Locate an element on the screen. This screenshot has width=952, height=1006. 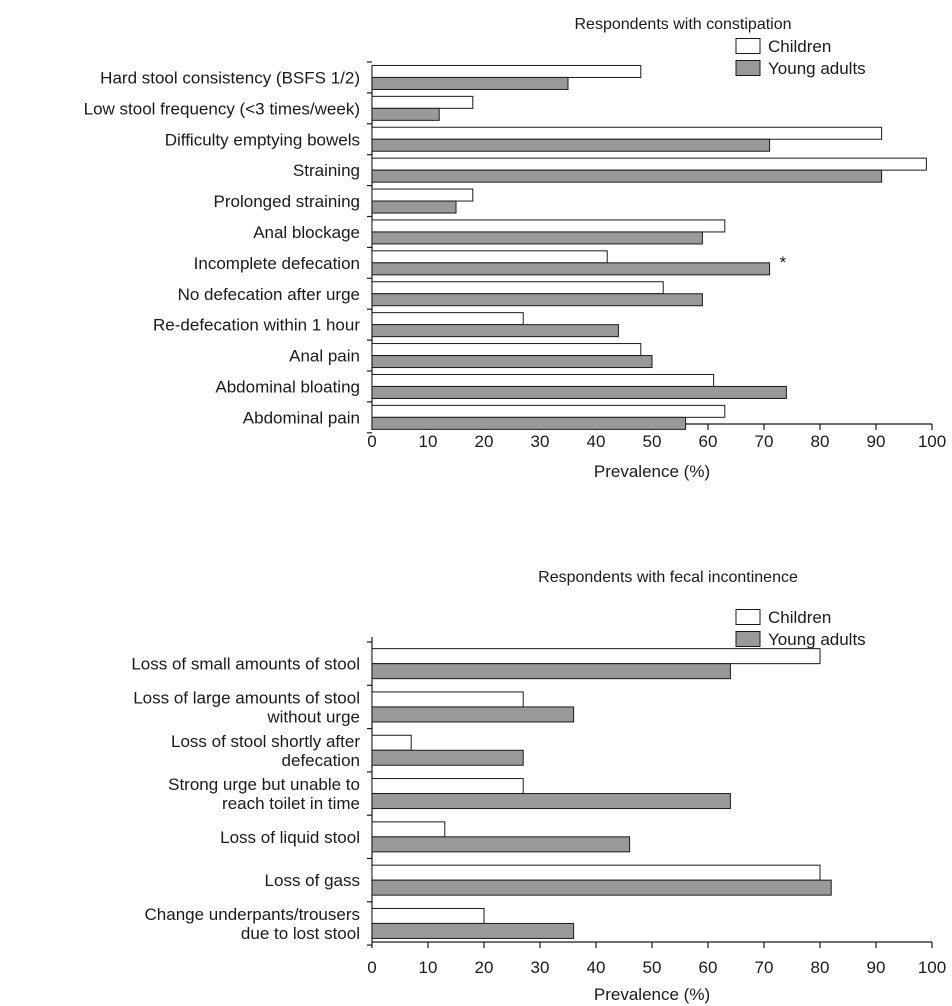
significance-marker: * is located at coordinates (783, 262).